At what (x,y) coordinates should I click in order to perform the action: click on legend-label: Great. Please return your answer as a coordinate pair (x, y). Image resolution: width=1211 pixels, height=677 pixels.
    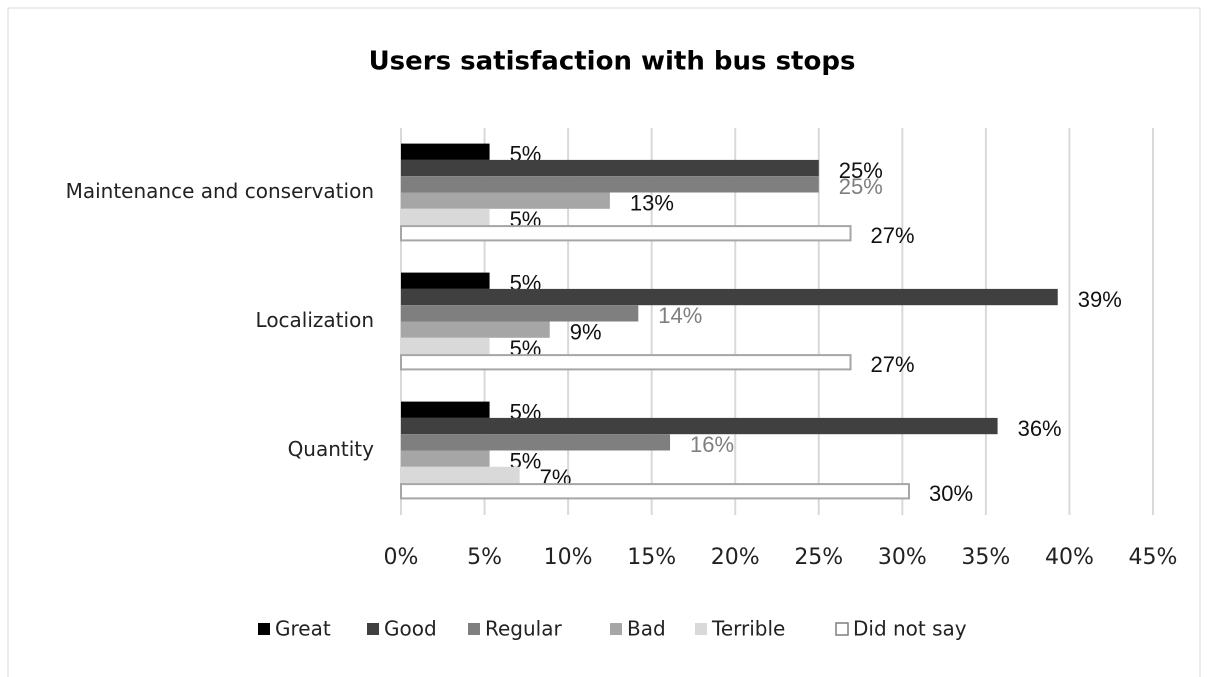
    Looking at the image, I should click on (303, 629).